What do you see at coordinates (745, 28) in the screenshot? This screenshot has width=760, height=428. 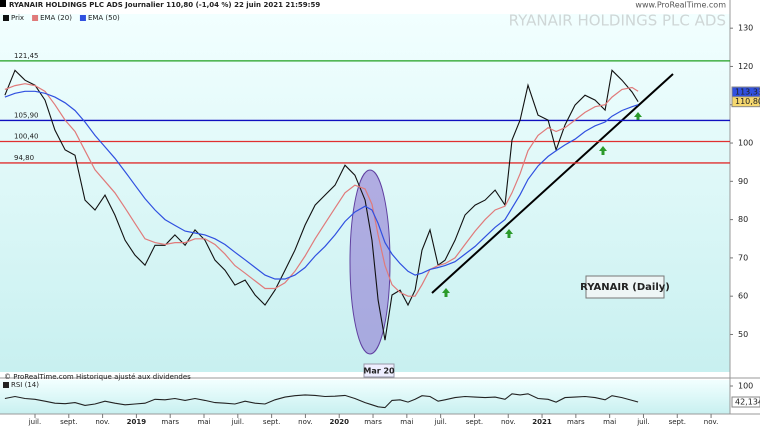 I see `y-tick-label: 130` at bounding box center [745, 28].